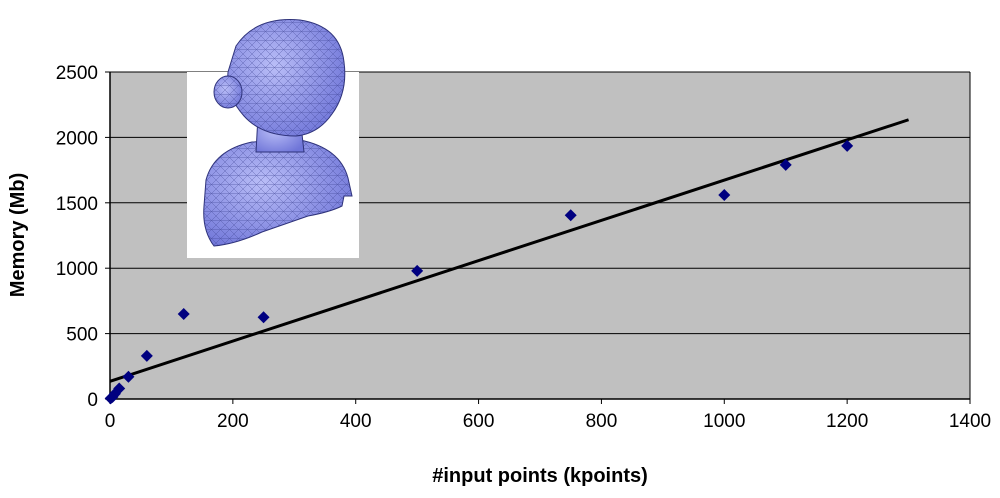 The height and width of the screenshot is (498, 1000). What do you see at coordinates (273, 138) in the screenshot?
I see `mesh-bust-inset-image` at bounding box center [273, 138].